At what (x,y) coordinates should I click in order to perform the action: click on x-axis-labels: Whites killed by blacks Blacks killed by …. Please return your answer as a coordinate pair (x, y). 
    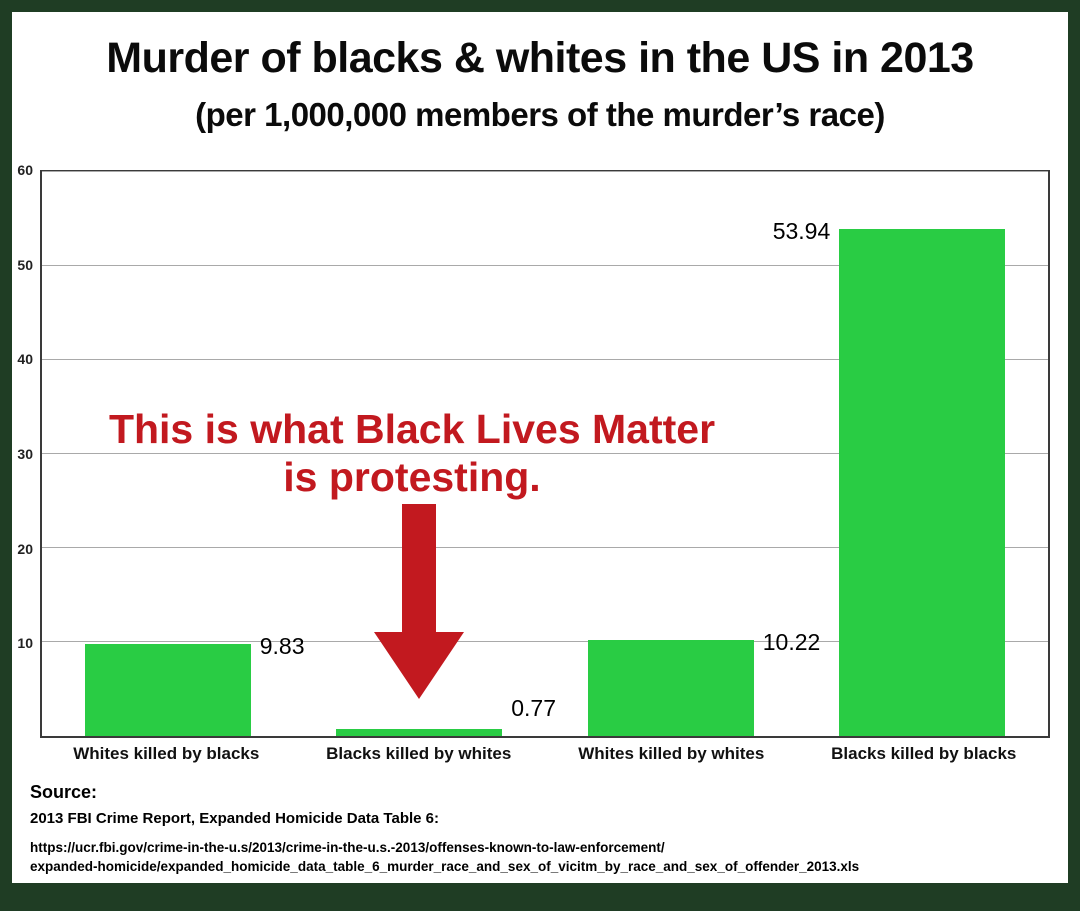
    Looking at the image, I should click on (545, 754).